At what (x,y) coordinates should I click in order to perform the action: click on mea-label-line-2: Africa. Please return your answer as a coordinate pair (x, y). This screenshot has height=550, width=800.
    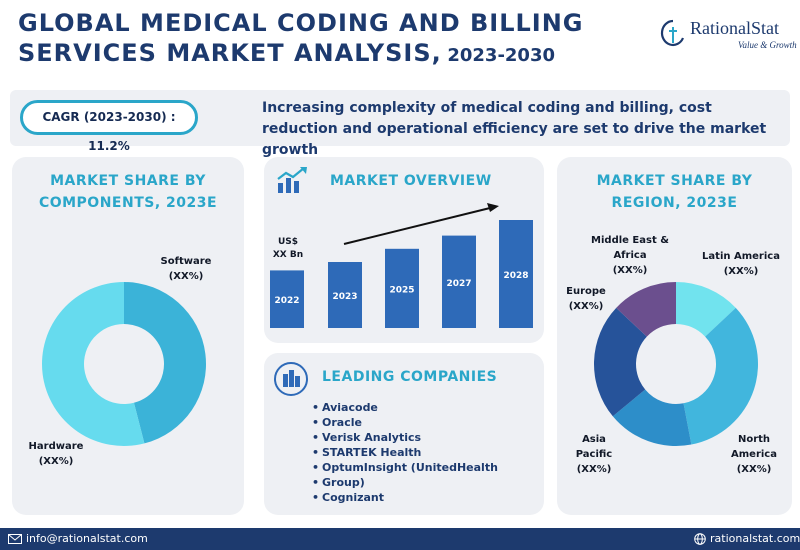
    Looking at the image, I should click on (630, 255).